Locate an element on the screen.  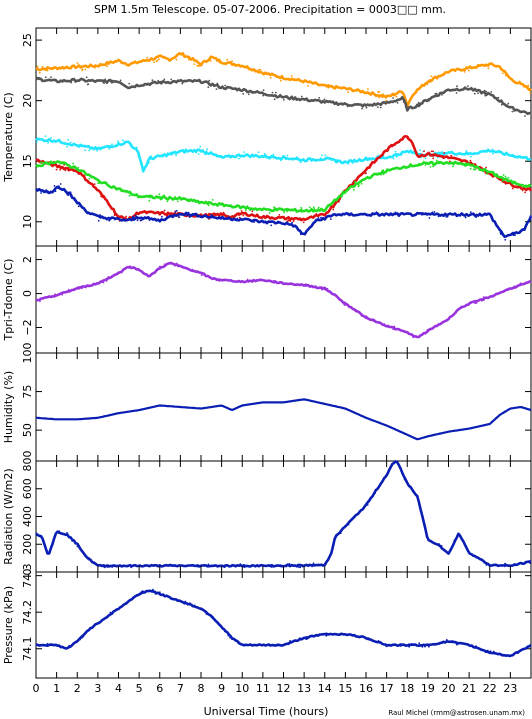
x-tick-label: 10 is located at coordinates (242, 688).